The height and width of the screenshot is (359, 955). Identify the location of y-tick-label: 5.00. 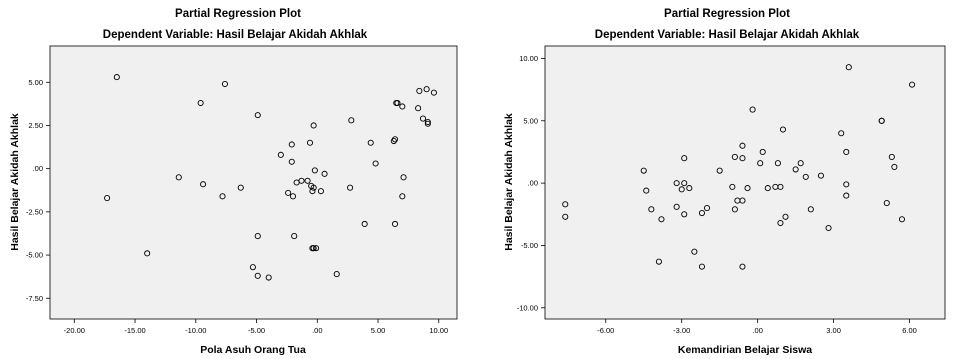
(530, 120).